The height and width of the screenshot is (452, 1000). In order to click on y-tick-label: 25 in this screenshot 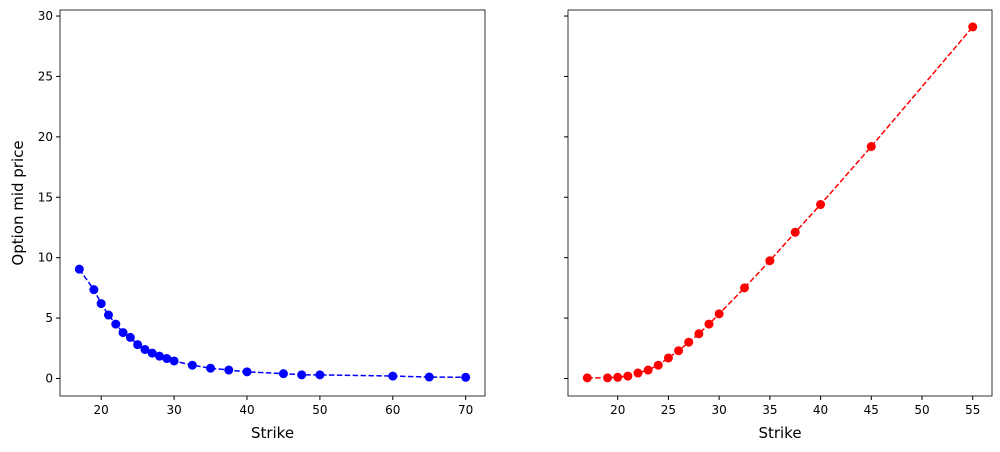, I will do `click(45, 76)`.